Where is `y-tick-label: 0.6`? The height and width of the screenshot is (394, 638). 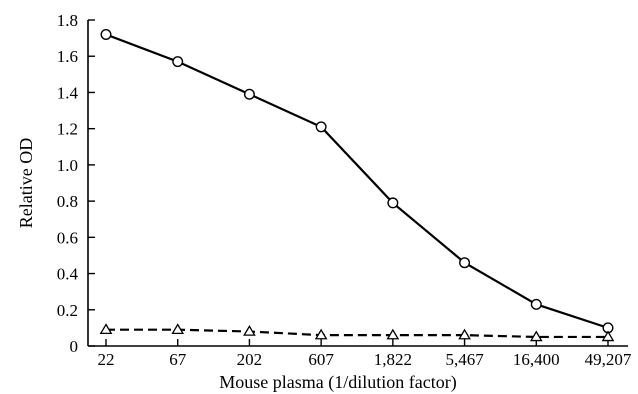 y-tick-label: 0.6 is located at coordinates (67, 237).